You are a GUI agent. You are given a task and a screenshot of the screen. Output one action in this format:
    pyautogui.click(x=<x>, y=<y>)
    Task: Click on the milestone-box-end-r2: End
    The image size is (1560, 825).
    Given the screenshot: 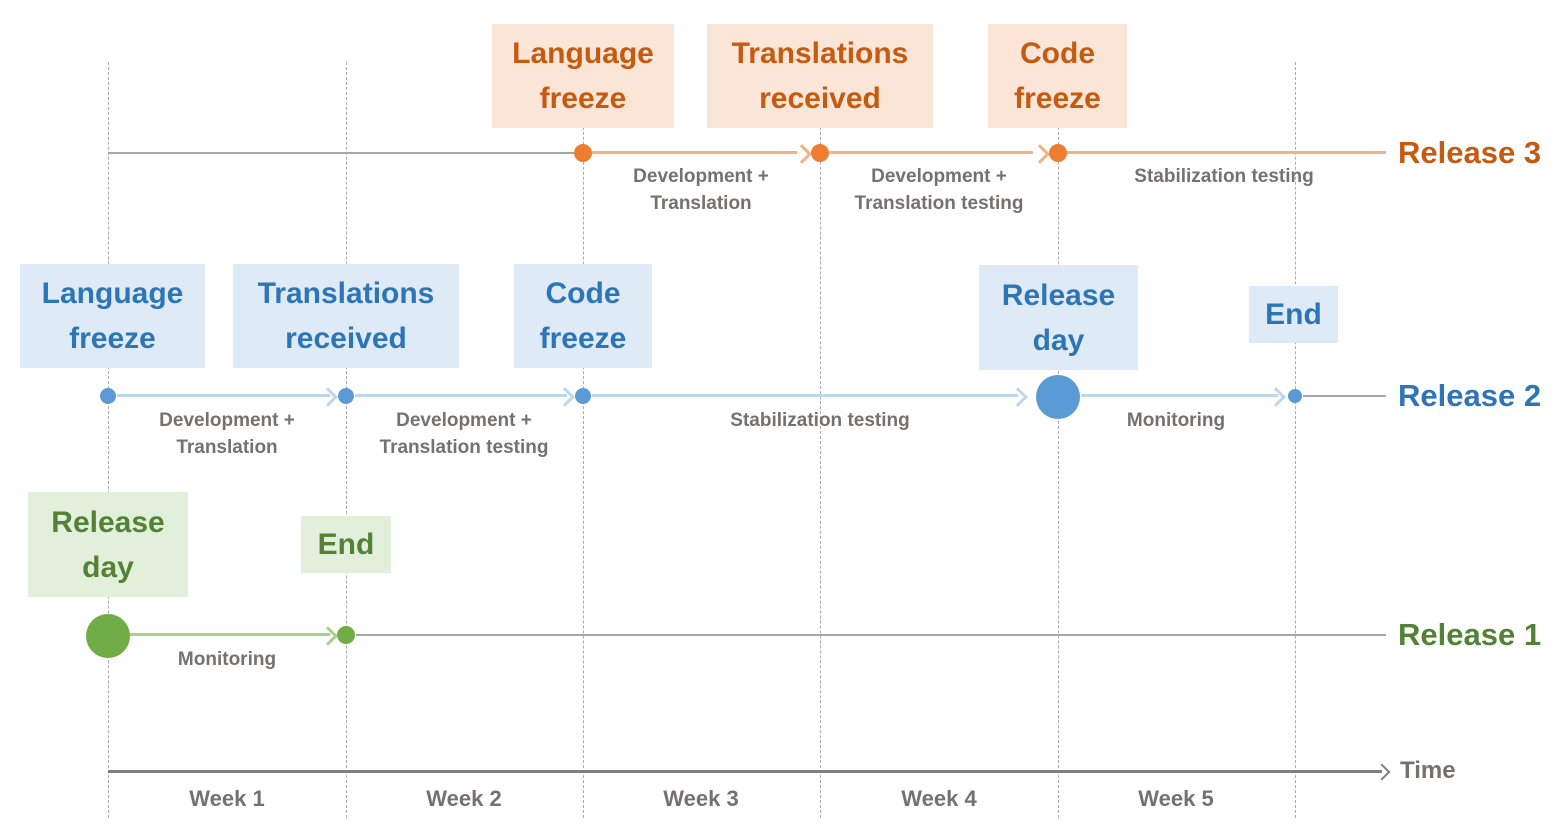 What is the action you would take?
    pyautogui.click(x=1293, y=314)
    